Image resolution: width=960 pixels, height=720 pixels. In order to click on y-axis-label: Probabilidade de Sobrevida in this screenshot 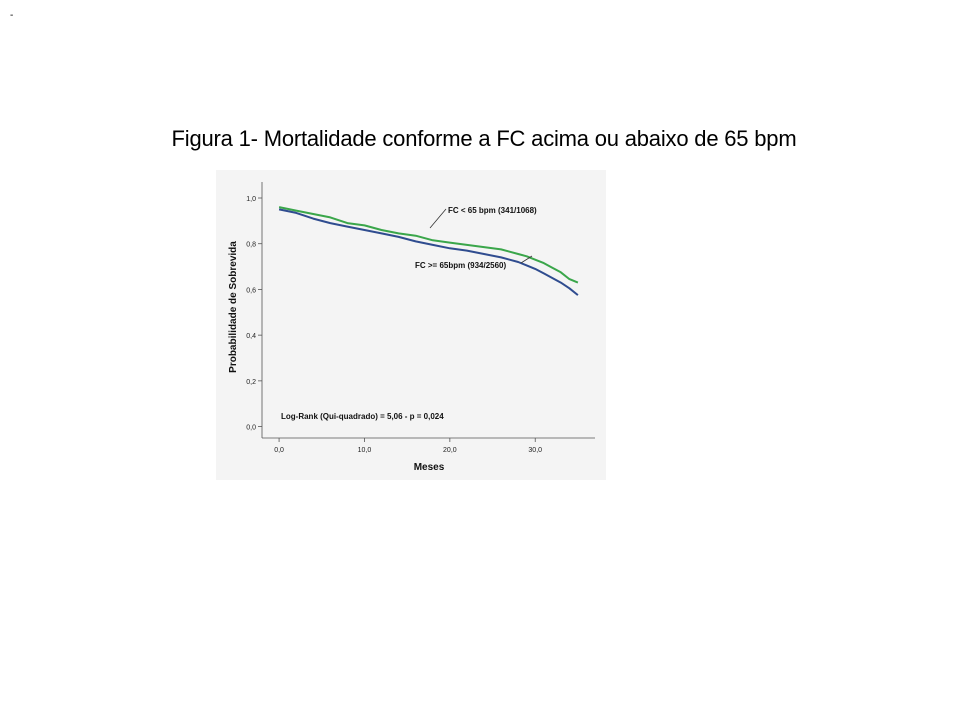, I will do `click(233, 307)`.